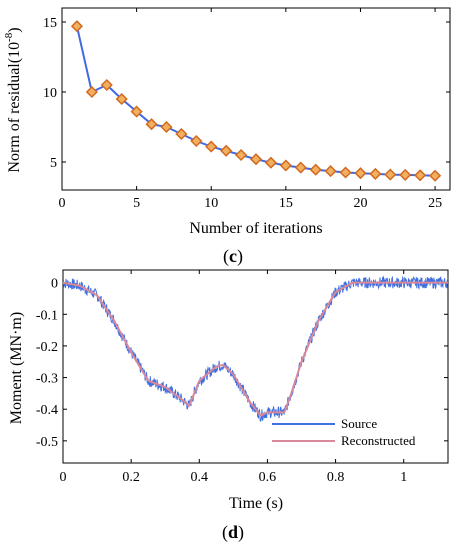 The width and height of the screenshot is (466, 550). I want to click on chart-c-panel-label: (c), so click(233, 256).